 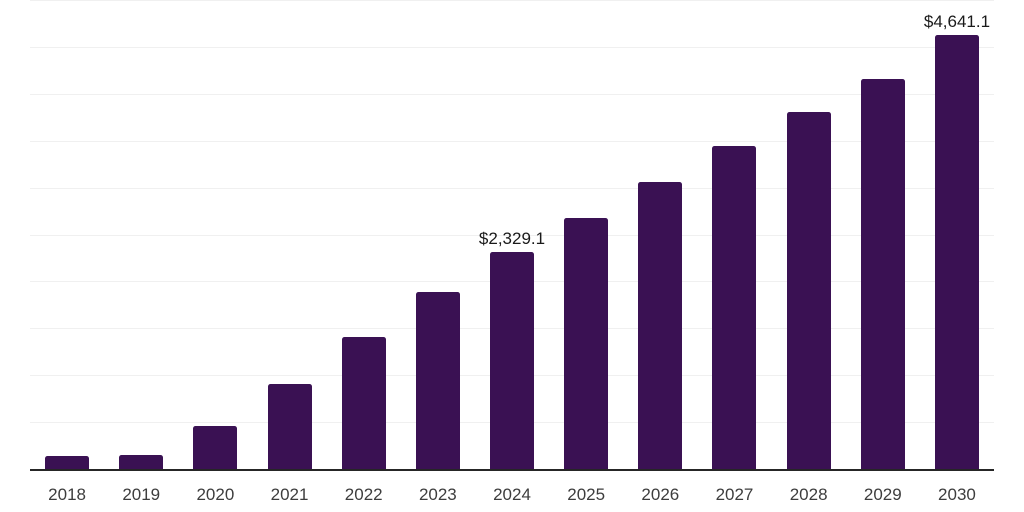 I want to click on bar-slot-2019, so click(x=141, y=235).